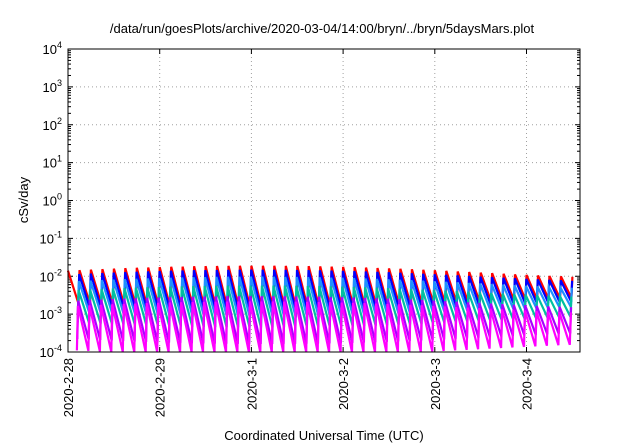 Image resolution: width=640 pixels, height=448 pixels. What do you see at coordinates (160, 387) in the screenshot?
I see `x-tick-label: 2020-2-29` at bounding box center [160, 387].